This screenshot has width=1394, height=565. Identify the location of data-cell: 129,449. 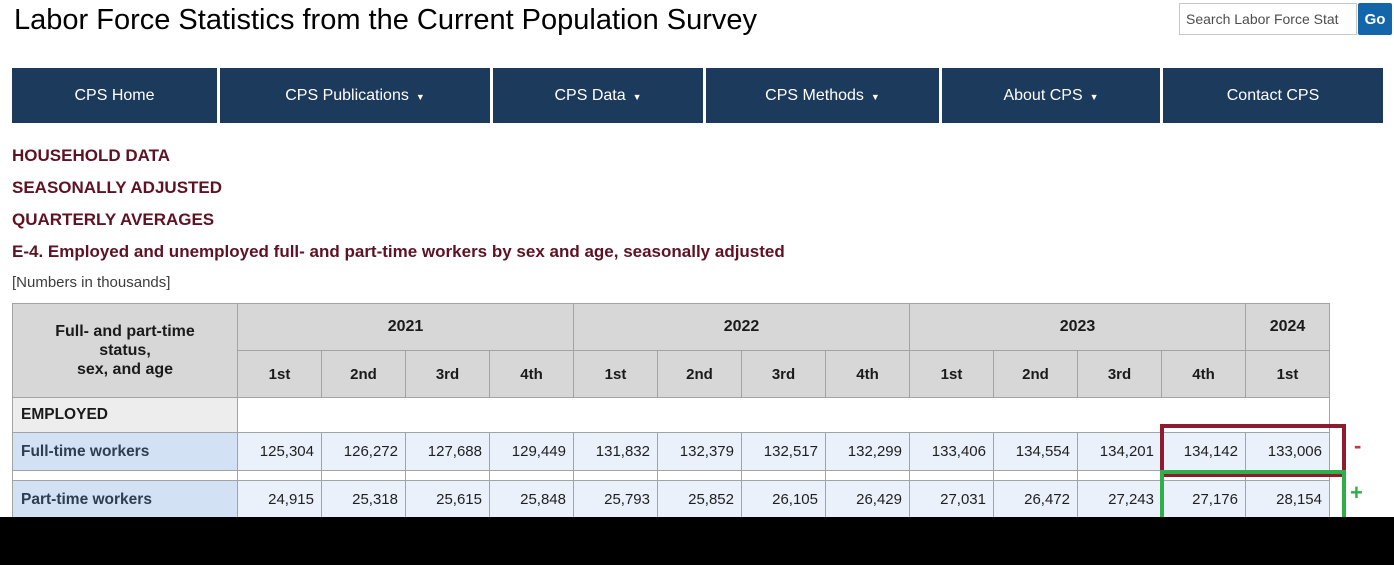
(531, 451).